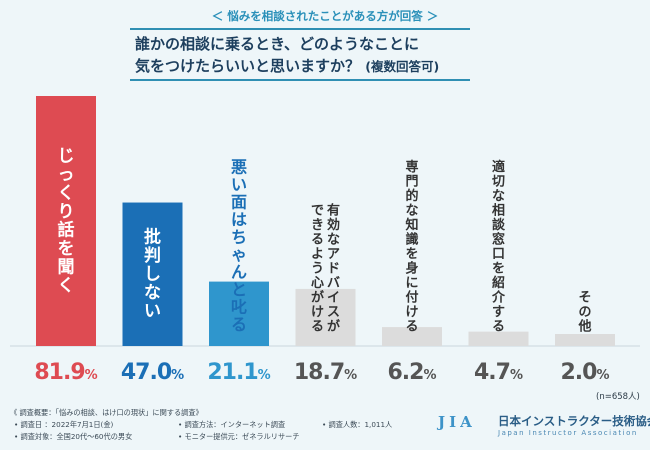 The width and height of the screenshot is (650, 450). What do you see at coordinates (498, 372) in the screenshot?
I see `value-label-6: 4.7%` at bounding box center [498, 372].